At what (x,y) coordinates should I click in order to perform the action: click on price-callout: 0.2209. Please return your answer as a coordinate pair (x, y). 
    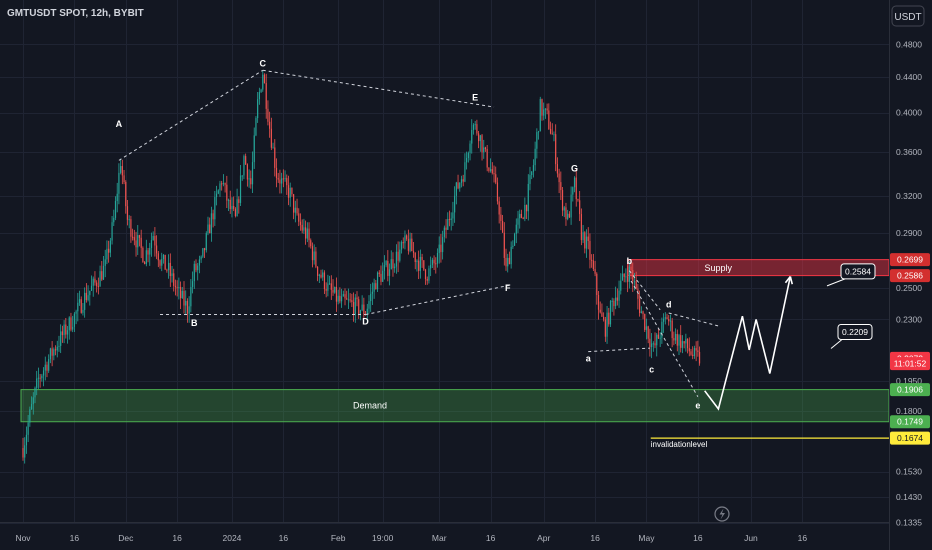
    Looking at the image, I should click on (851, 336).